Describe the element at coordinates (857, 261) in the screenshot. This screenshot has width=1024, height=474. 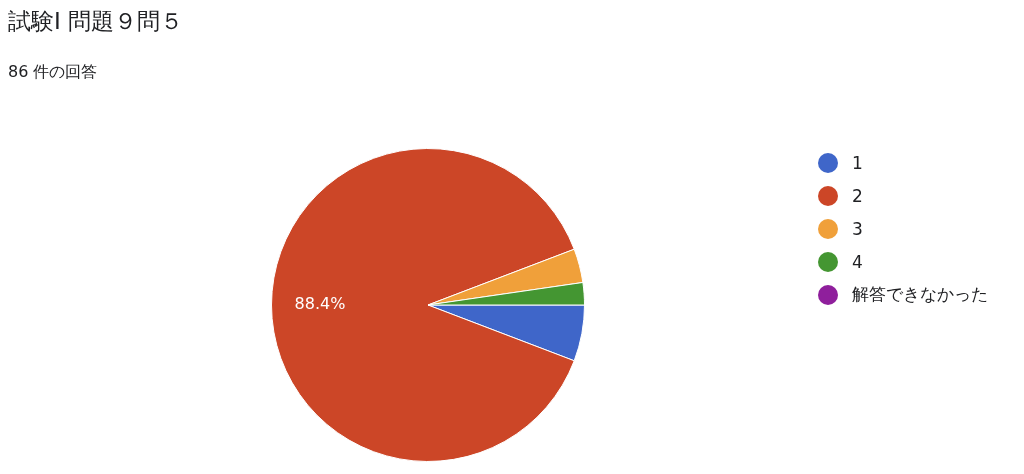
I see `legend-label: 4` at that location.